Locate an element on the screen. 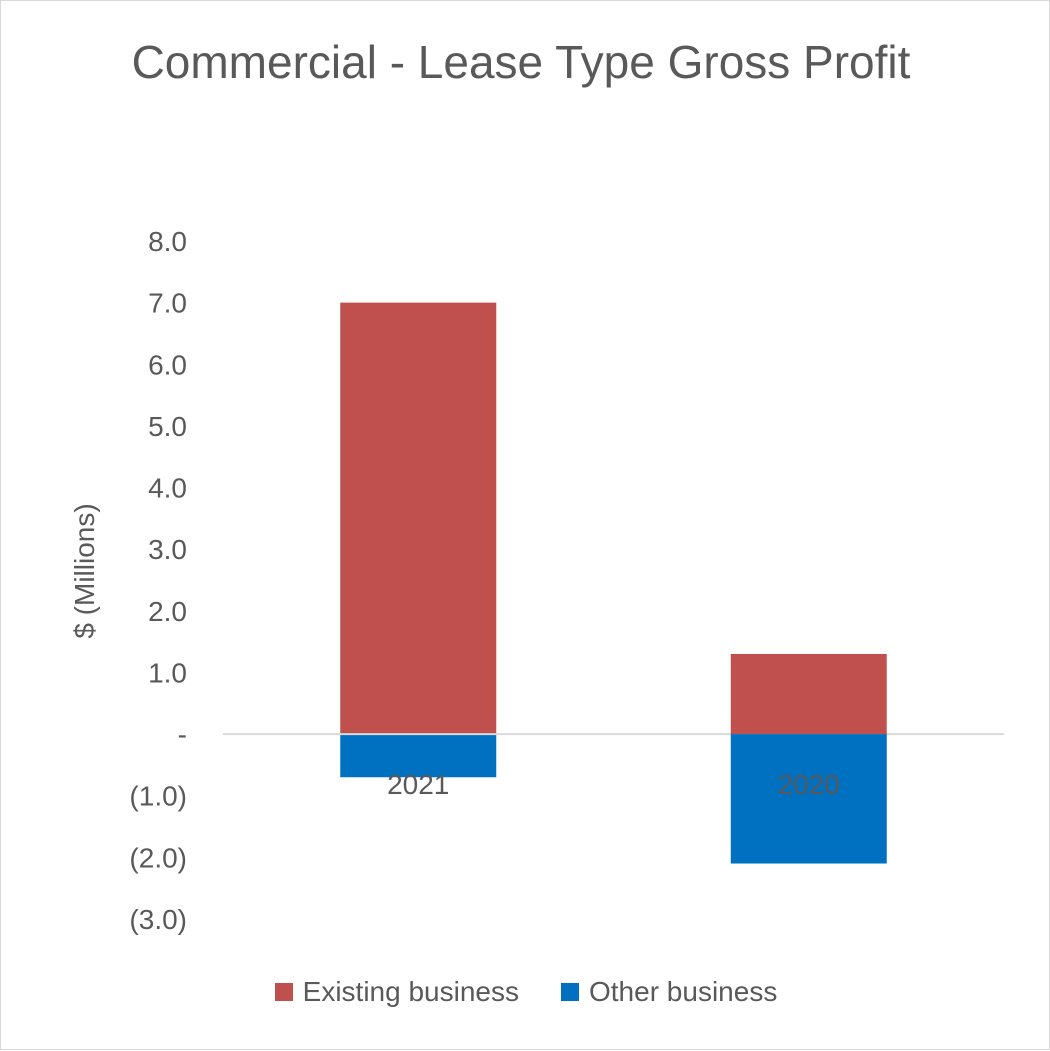  x-tick-label: 2020 is located at coordinates (809, 784).